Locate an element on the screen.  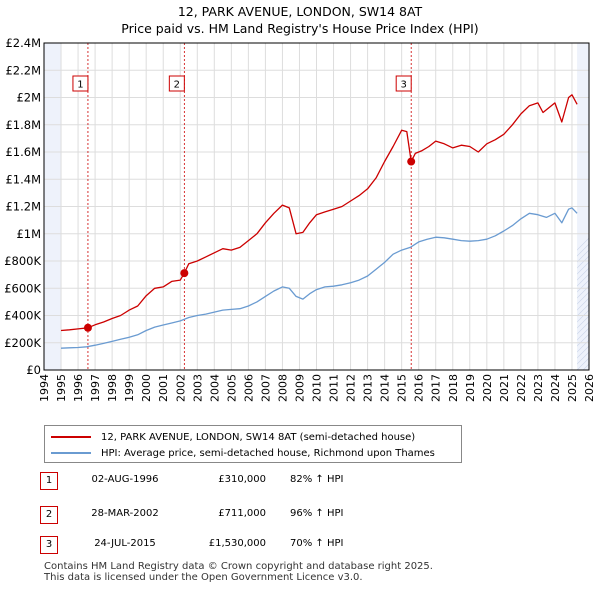
table-row: 1 02-AUG-1996 £310,000 82% ↑ HPI is located at coordinates (240, 482).